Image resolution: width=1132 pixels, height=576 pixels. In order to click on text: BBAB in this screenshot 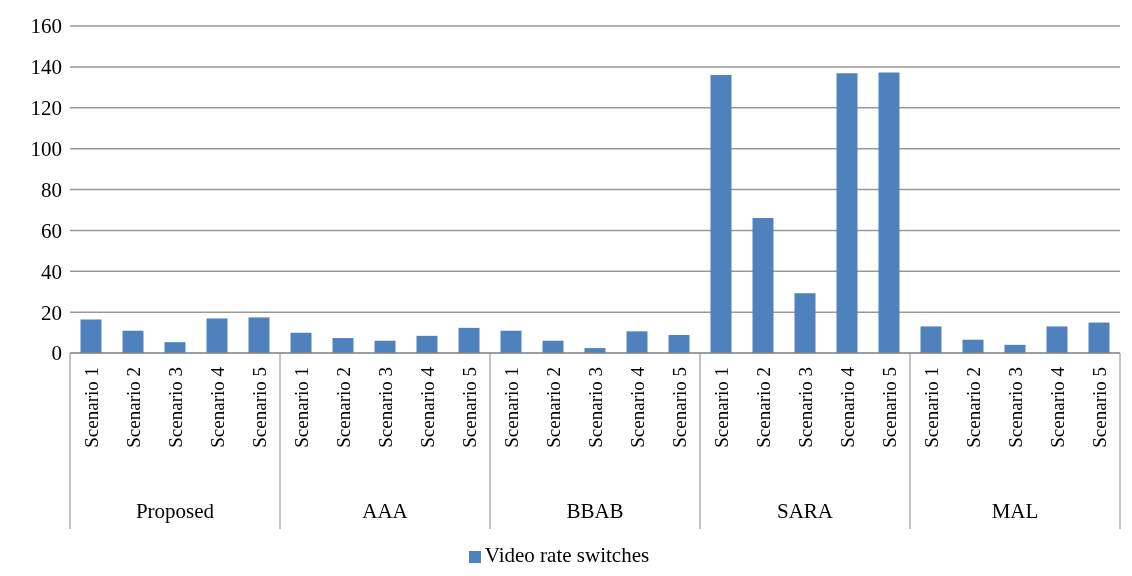, I will do `click(595, 511)`.